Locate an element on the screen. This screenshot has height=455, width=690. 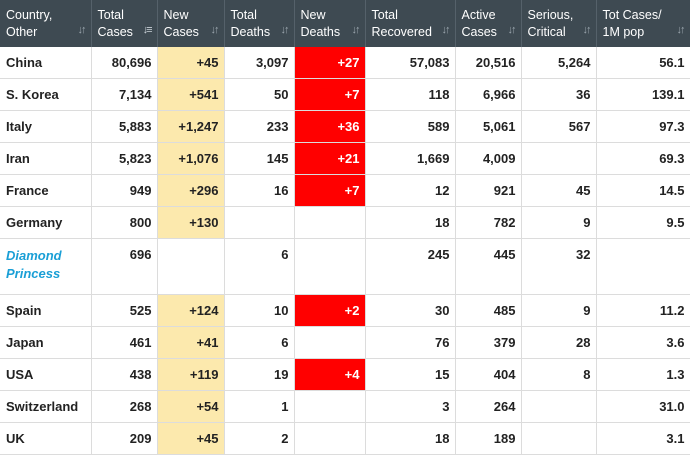
cell-tot-cases-per-1m: 31.0 is located at coordinates (643, 406).